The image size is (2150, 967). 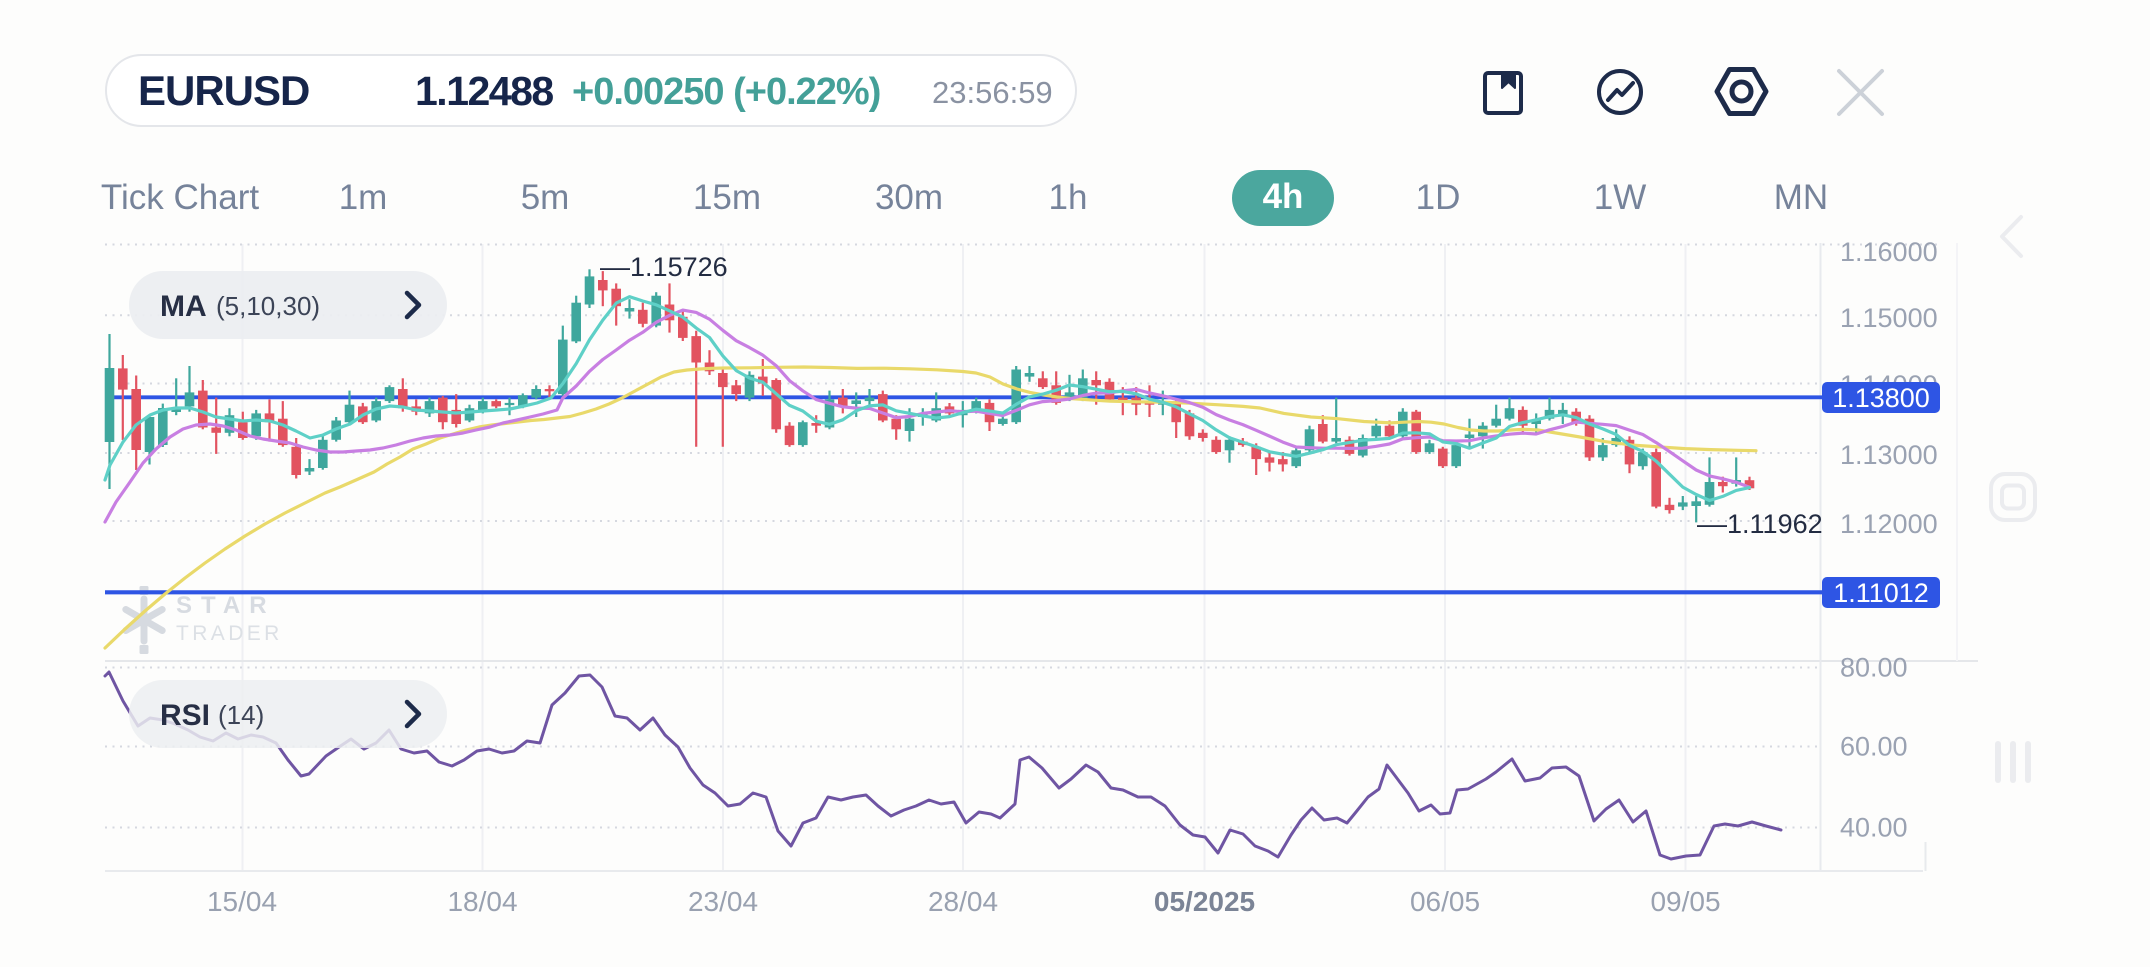 I want to click on svg-text: 18/04, so click(x=482, y=901).